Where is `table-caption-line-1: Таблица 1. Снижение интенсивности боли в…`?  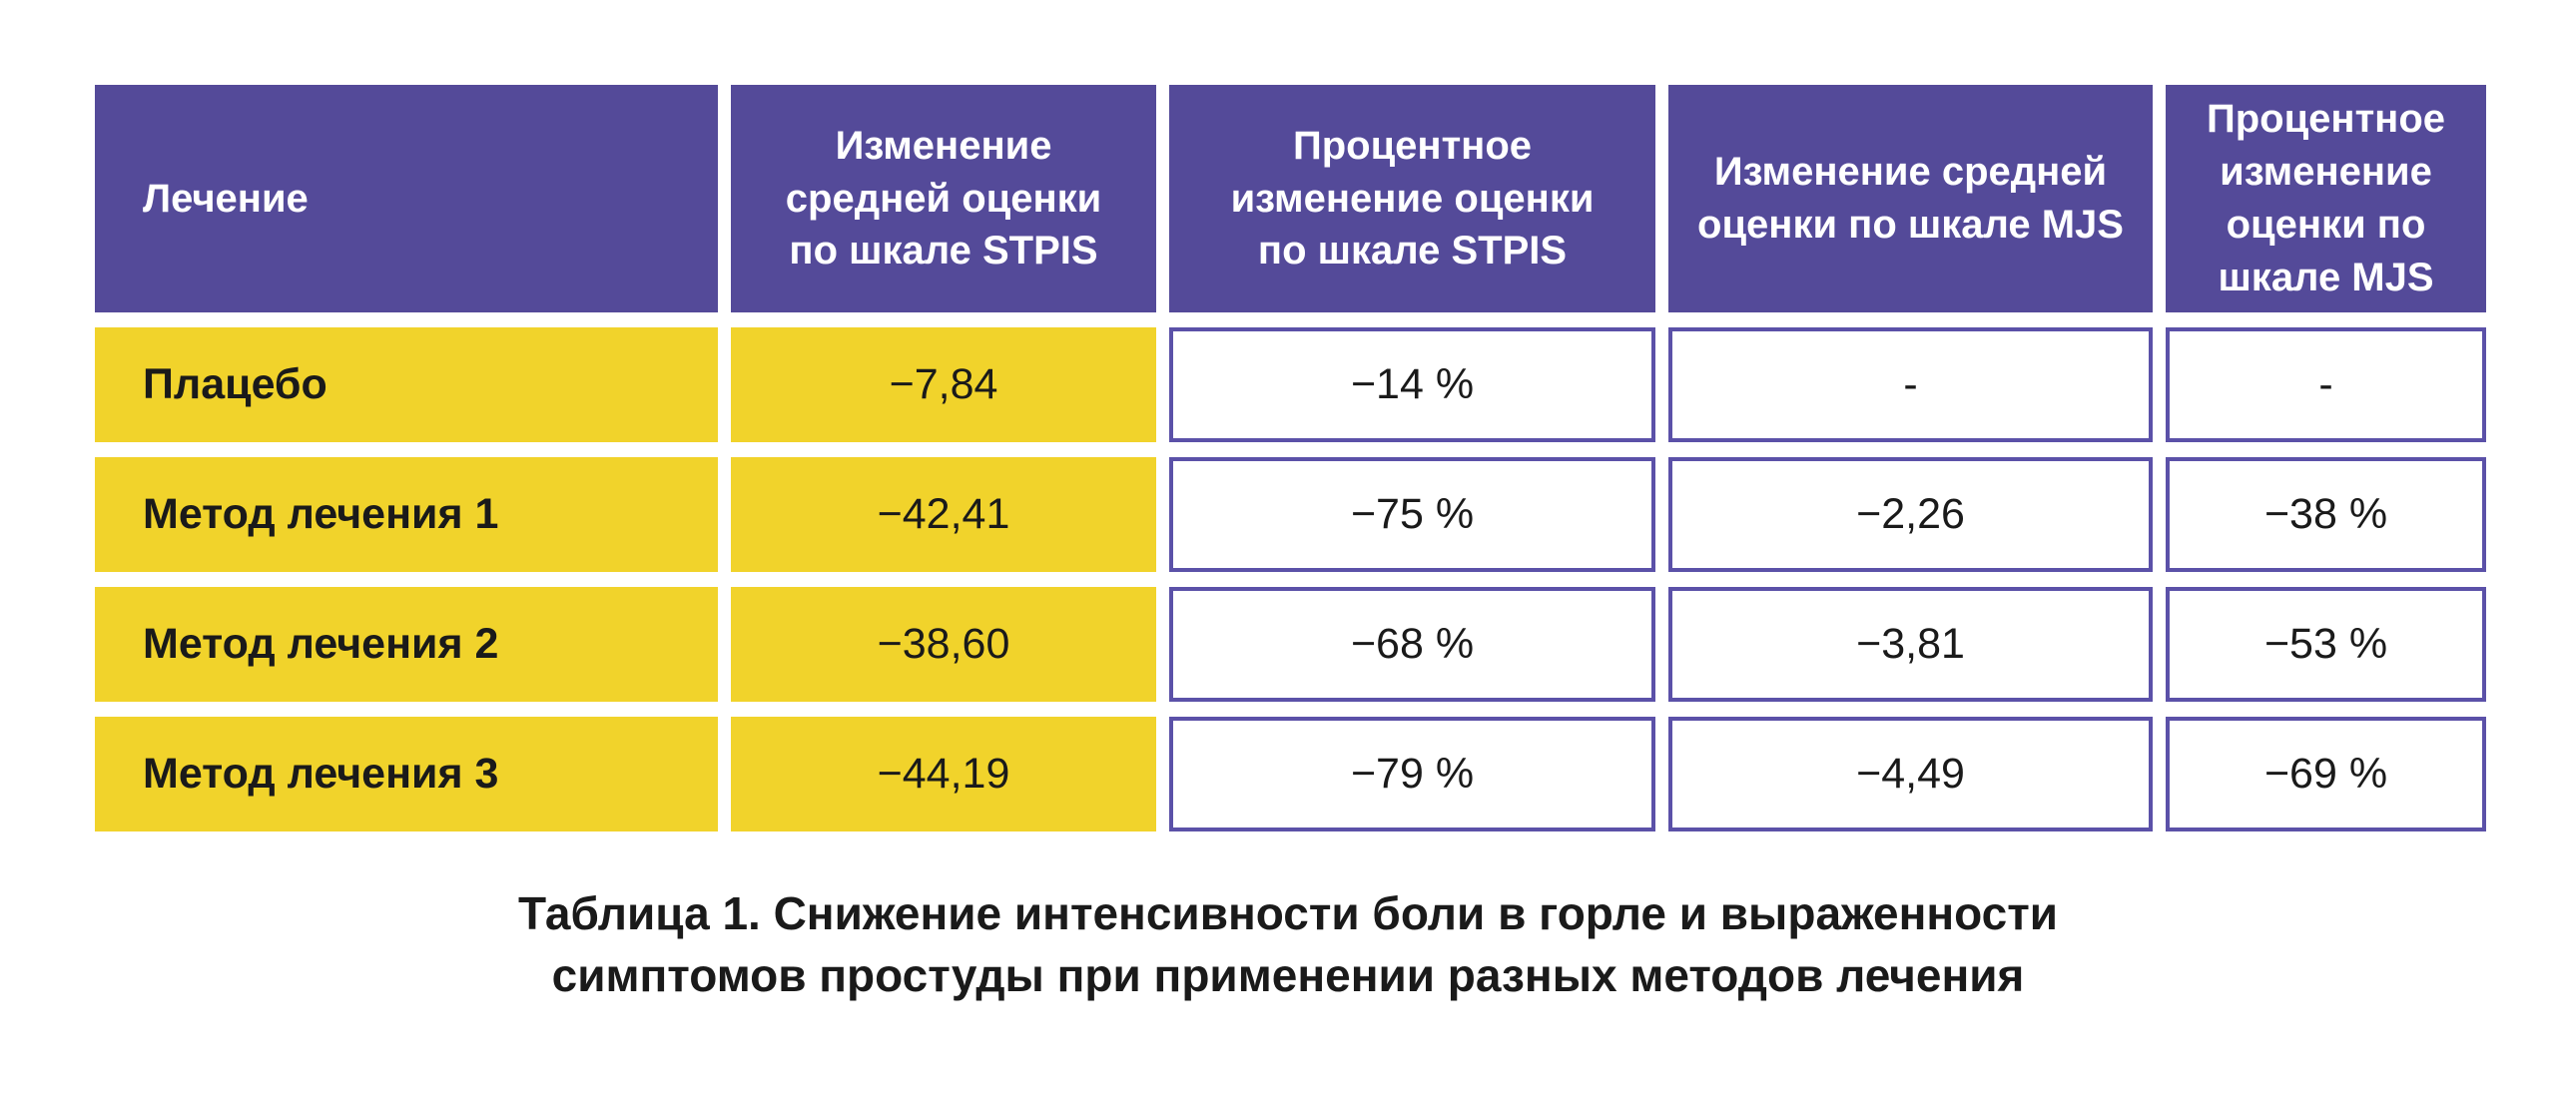 table-caption-line-1: Таблица 1. Снижение интенсивности боли в… is located at coordinates (1288, 913).